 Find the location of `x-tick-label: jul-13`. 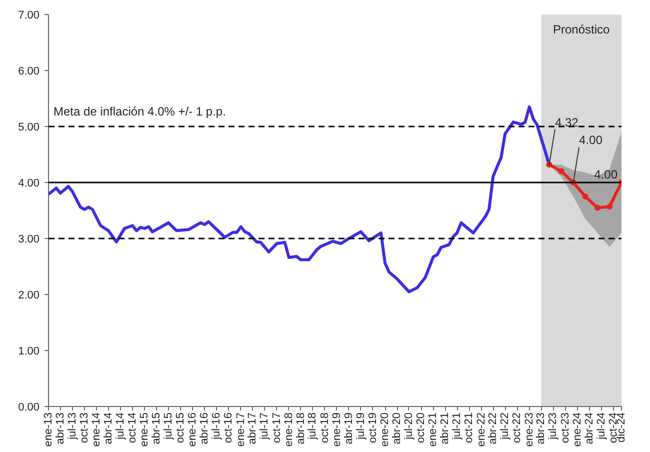

x-tick-label: jul-13 is located at coordinates (72, 426).